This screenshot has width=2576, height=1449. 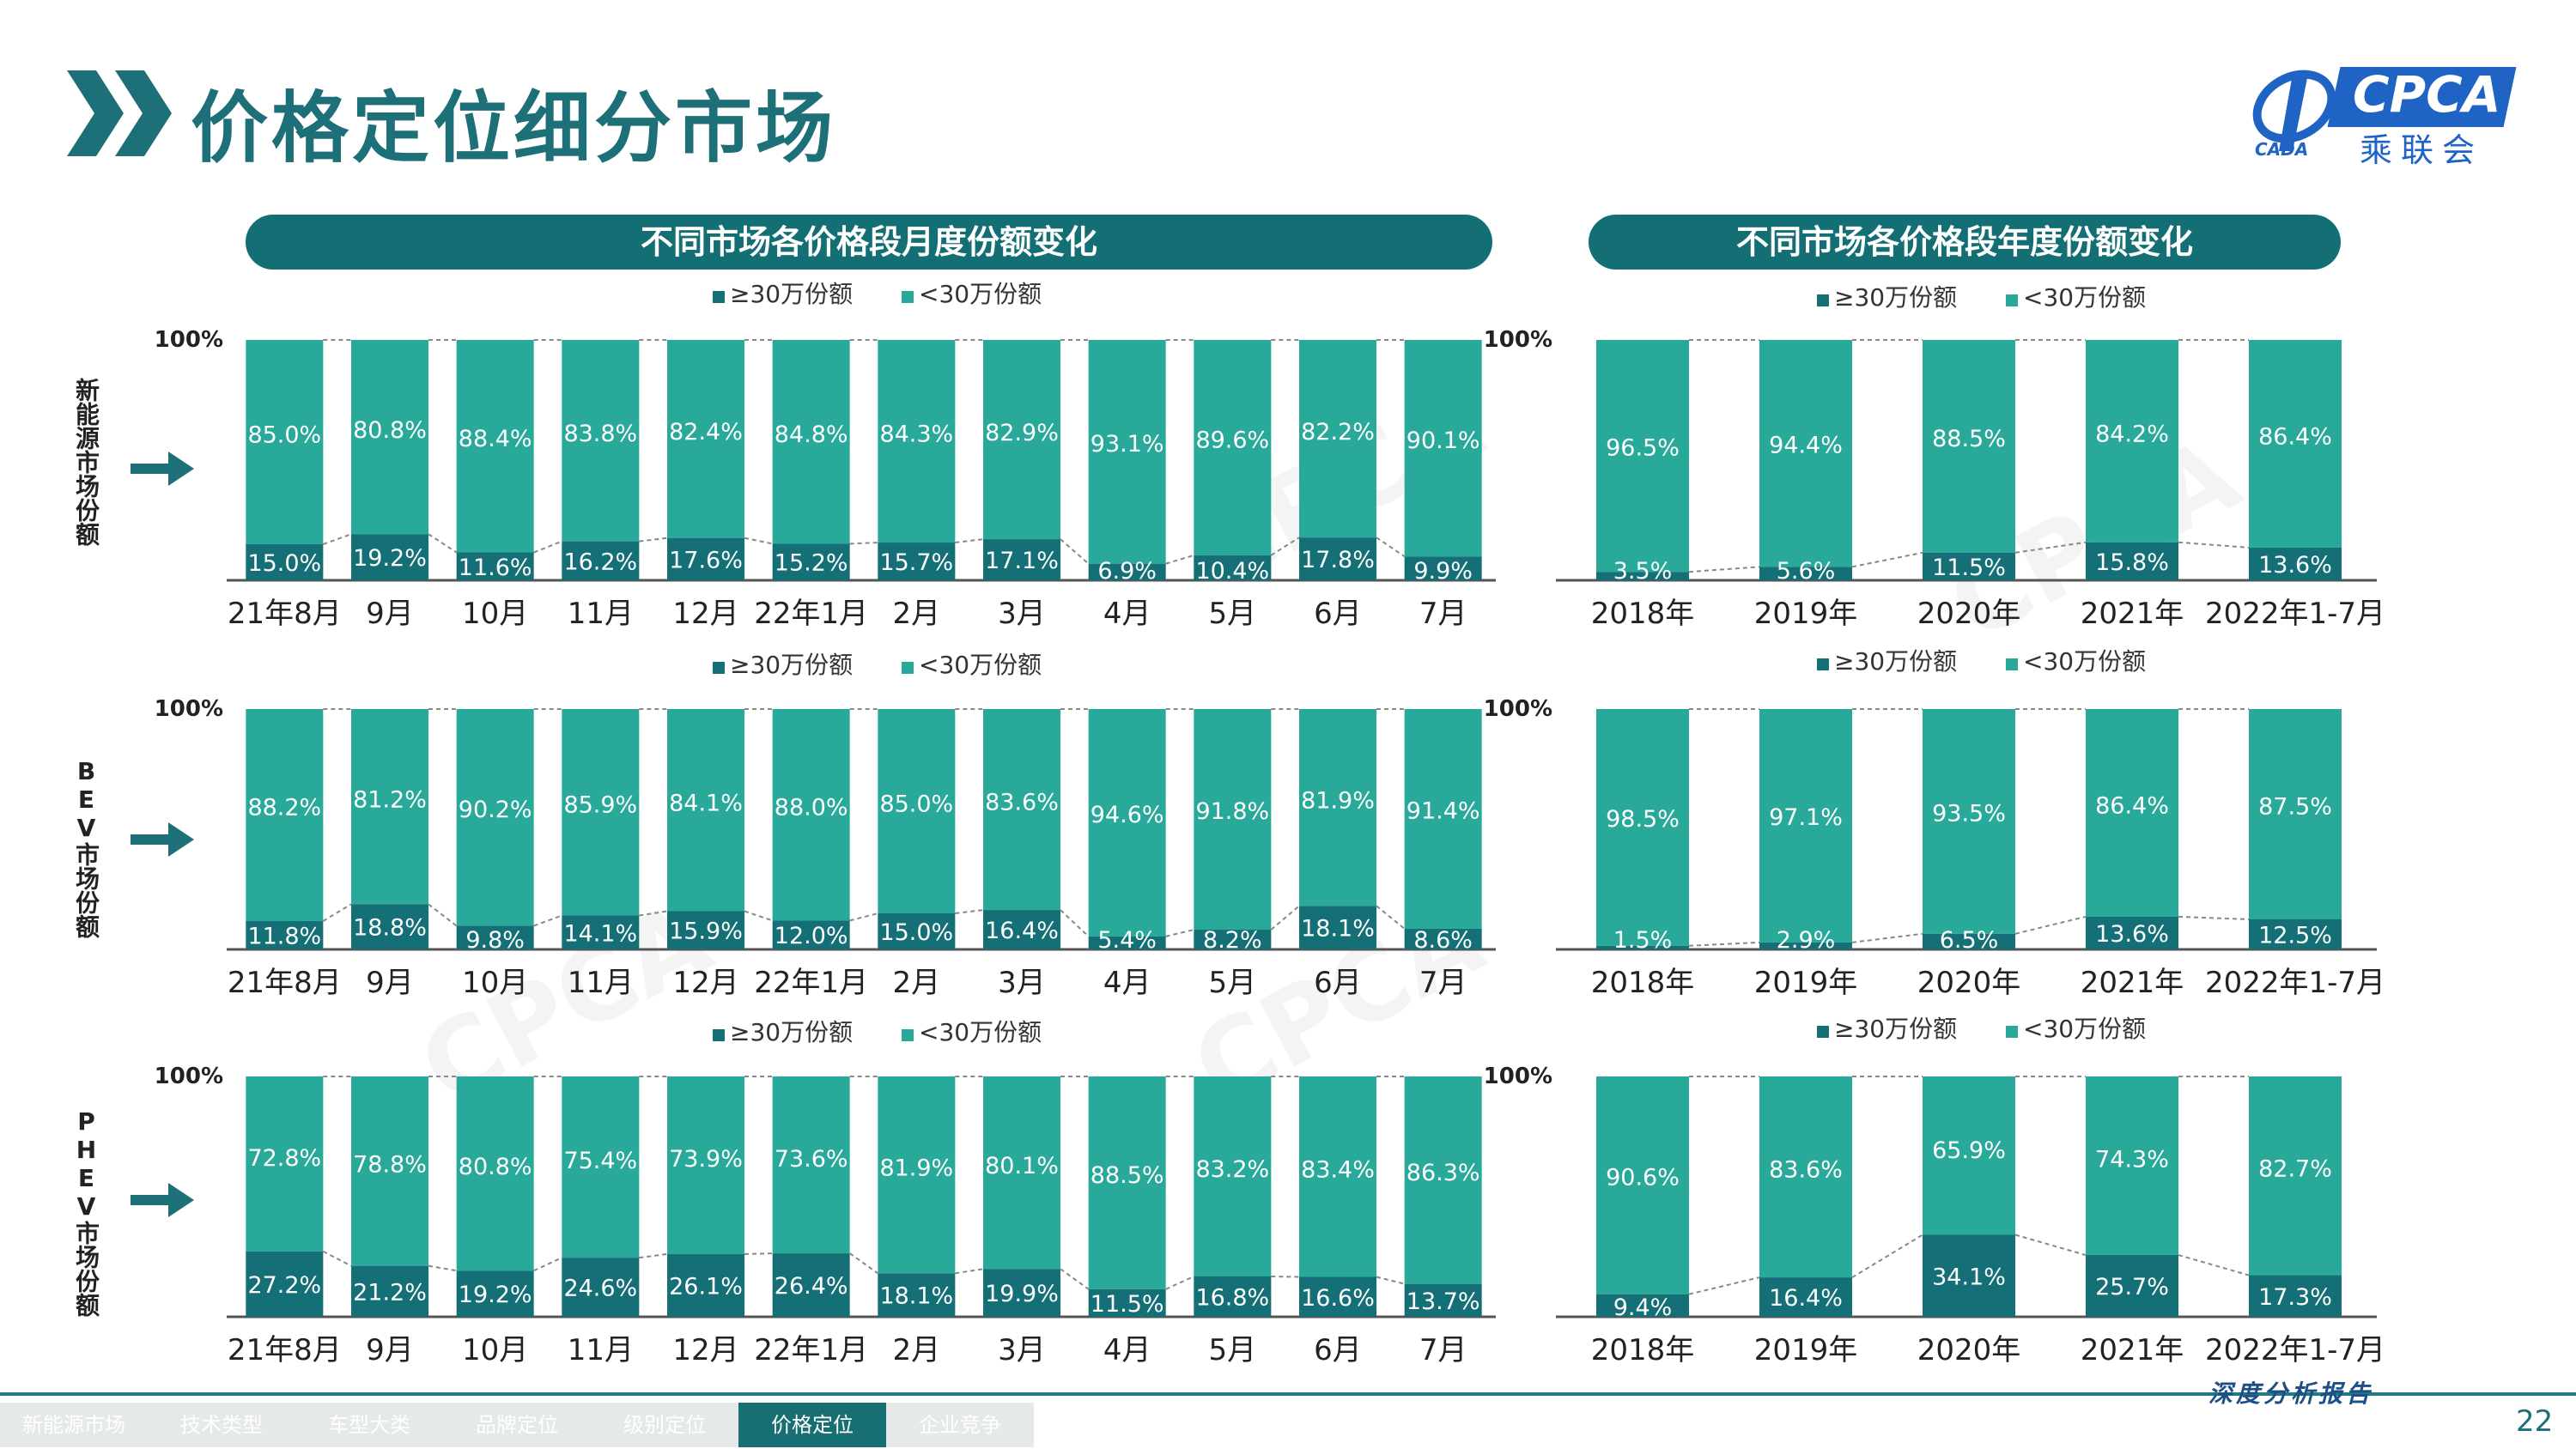 What do you see at coordinates (2132, 434) in the screenshot?
I see `data-label-low: 84.2%` at bounding box center [2132, 434].